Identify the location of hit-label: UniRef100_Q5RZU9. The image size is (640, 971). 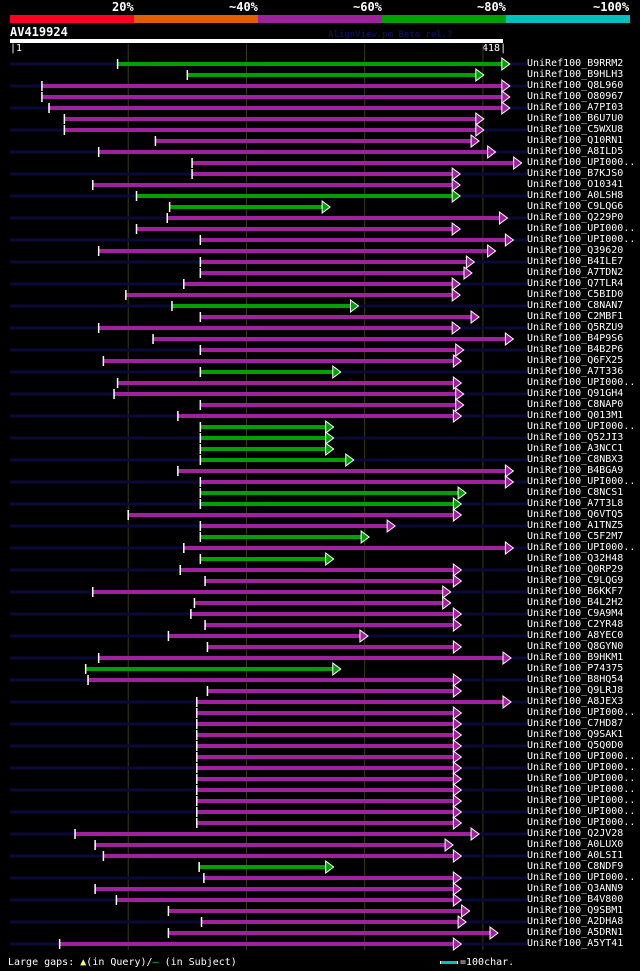
(575, 327).